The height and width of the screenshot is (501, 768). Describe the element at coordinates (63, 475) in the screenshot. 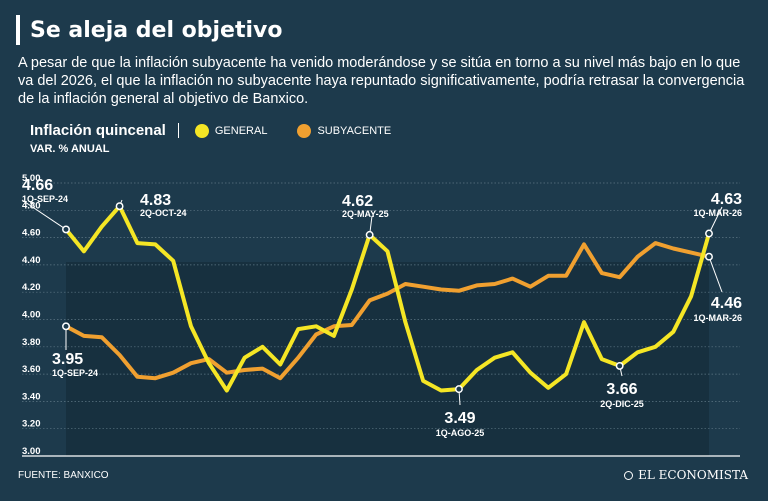

I see `source-label: FUENTE: BANXICO` at that location.